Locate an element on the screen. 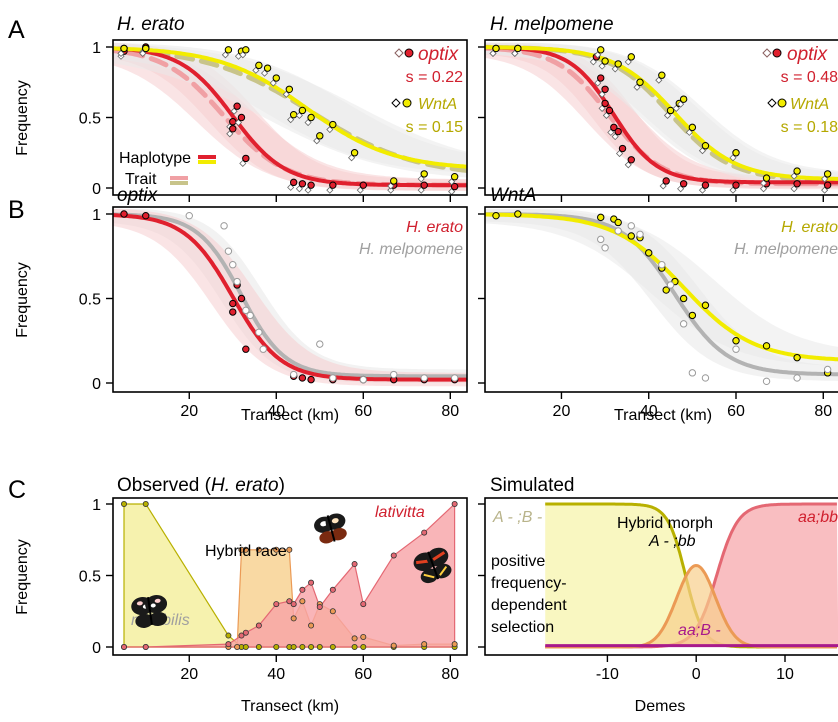 The height and width of the screenshot is (722, 838). annotation-hybrid-race: Hybrid race is located at coordinates (246, 551).